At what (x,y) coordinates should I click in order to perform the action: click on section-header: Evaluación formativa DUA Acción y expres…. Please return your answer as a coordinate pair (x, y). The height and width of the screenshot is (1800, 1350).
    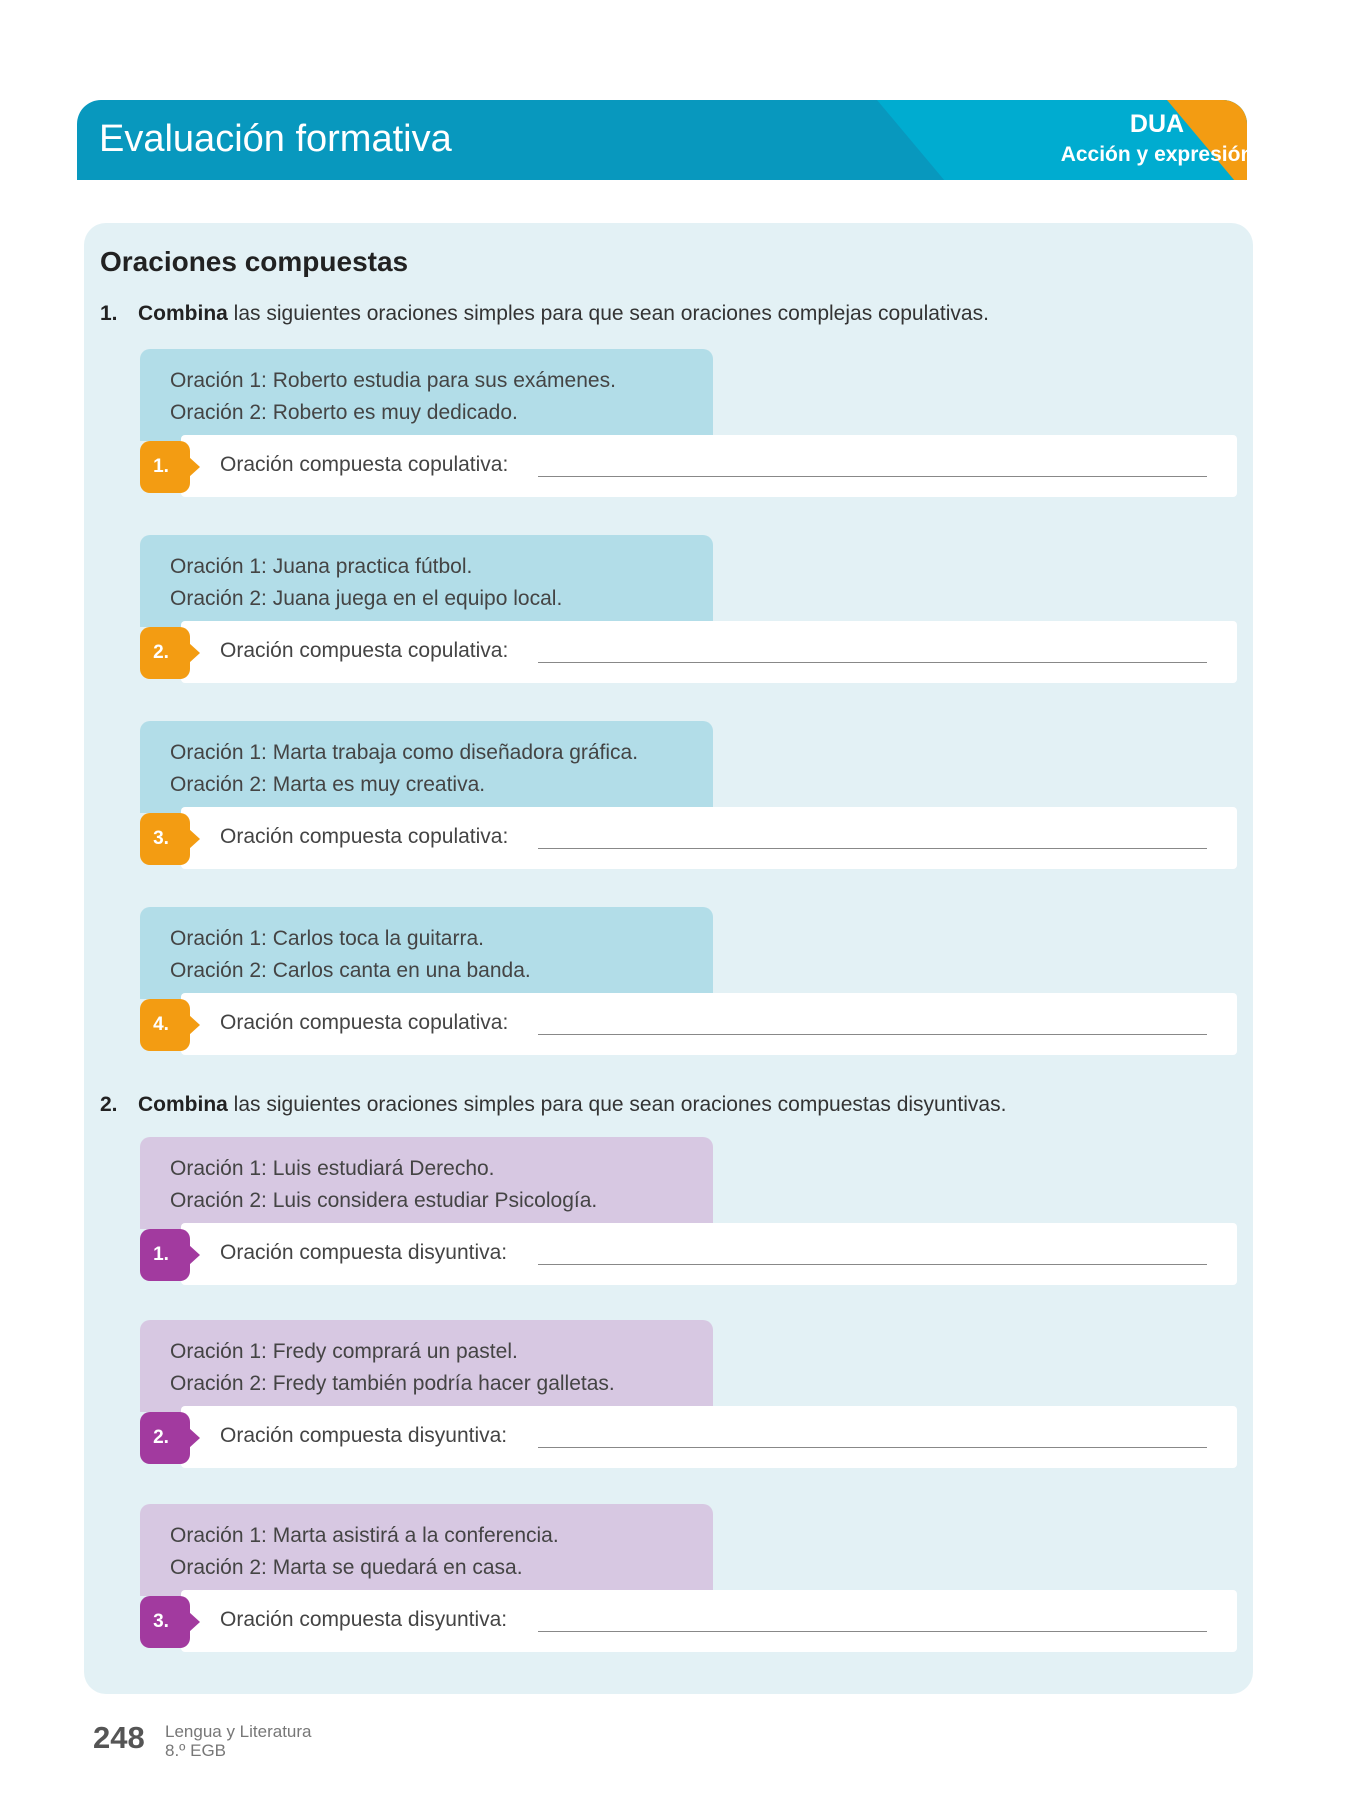
    Looking at the image, I should click on (662, 140).